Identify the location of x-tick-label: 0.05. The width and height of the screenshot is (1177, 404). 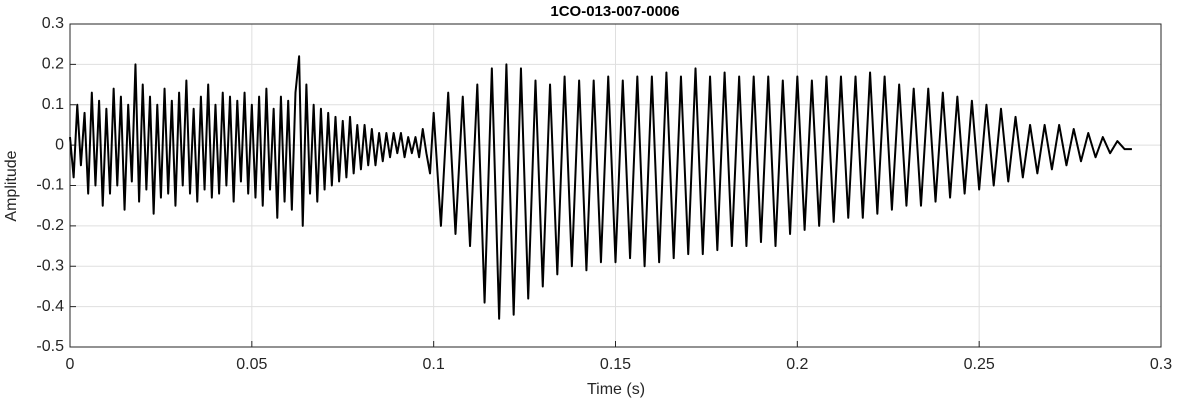
(251, 364).